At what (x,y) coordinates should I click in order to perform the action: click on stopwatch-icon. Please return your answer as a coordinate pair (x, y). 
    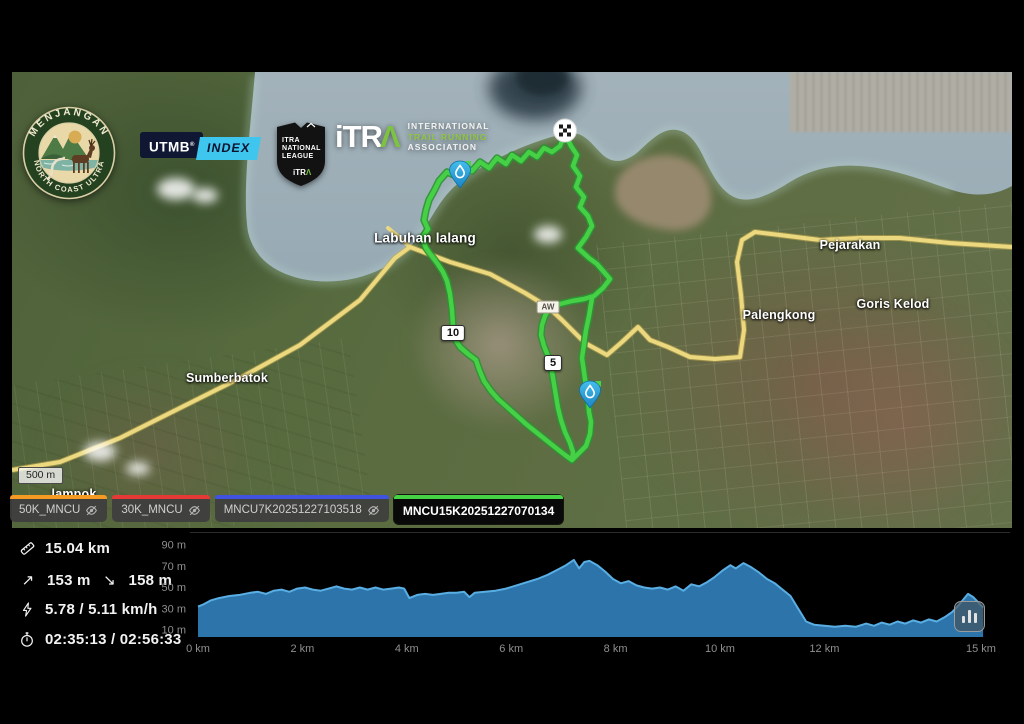
    Looking at the image, I should click on (27, 639).